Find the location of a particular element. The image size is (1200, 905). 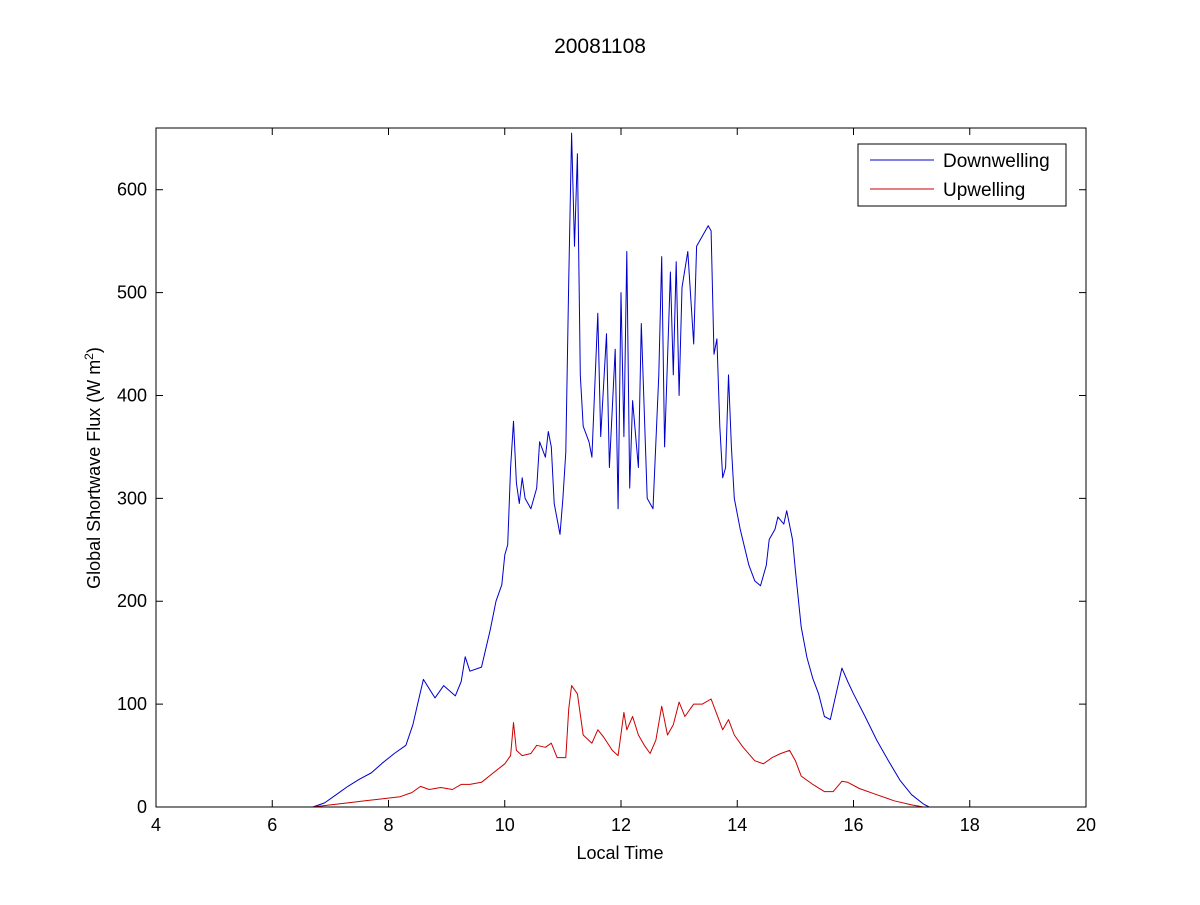

legend: Downwelling Upwelling is located at coordinates (962, 175).